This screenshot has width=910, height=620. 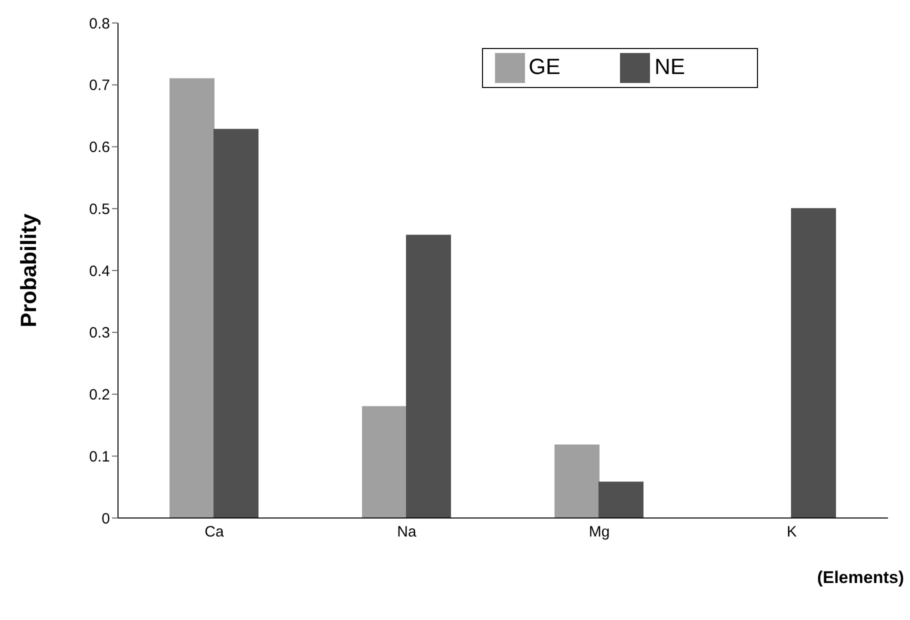 What do you see at coordinates (99, 395) in the screenshot?
I see `y-tick-label: 0.2` at bounding box center [99, 395].